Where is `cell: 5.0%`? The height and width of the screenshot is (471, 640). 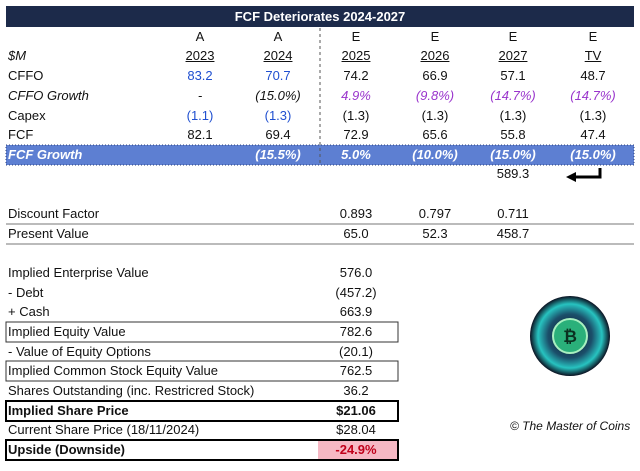 cell: 5.0% is located at coordinates (356, 154).